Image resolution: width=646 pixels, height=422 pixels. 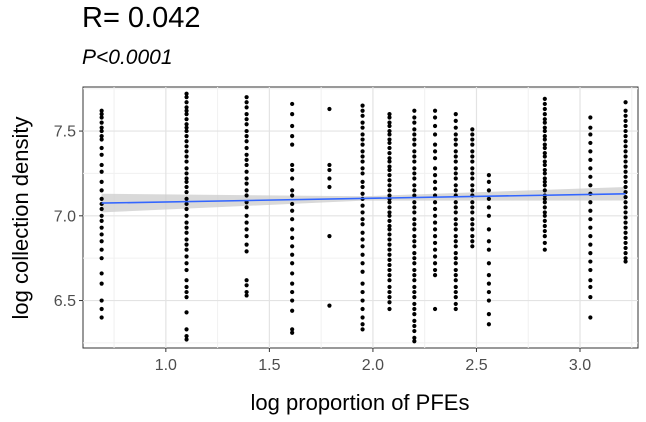 What do you see at coordinates (360, 402) in the screenshot?
I see `x-axis-title: log proportion of PFEs` at bounding box center [360, 402].